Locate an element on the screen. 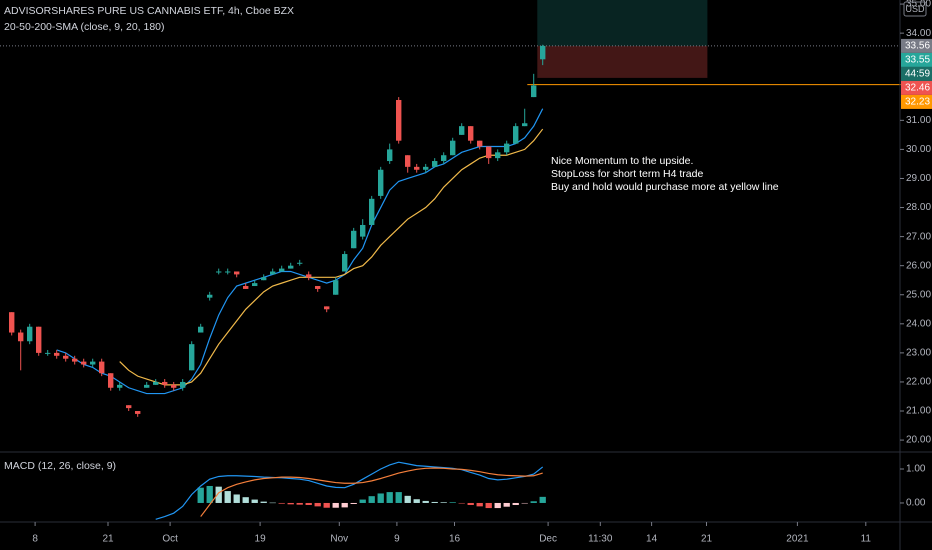 This screenshot has width=932, height=550. y-tick-label: 34.00 is located at coordinates (918, 33).